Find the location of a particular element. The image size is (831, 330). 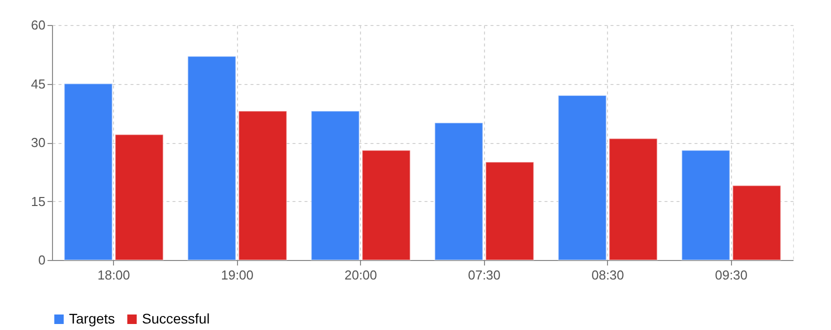

y-tick-label: 45 is located at coordinates (38, 84).